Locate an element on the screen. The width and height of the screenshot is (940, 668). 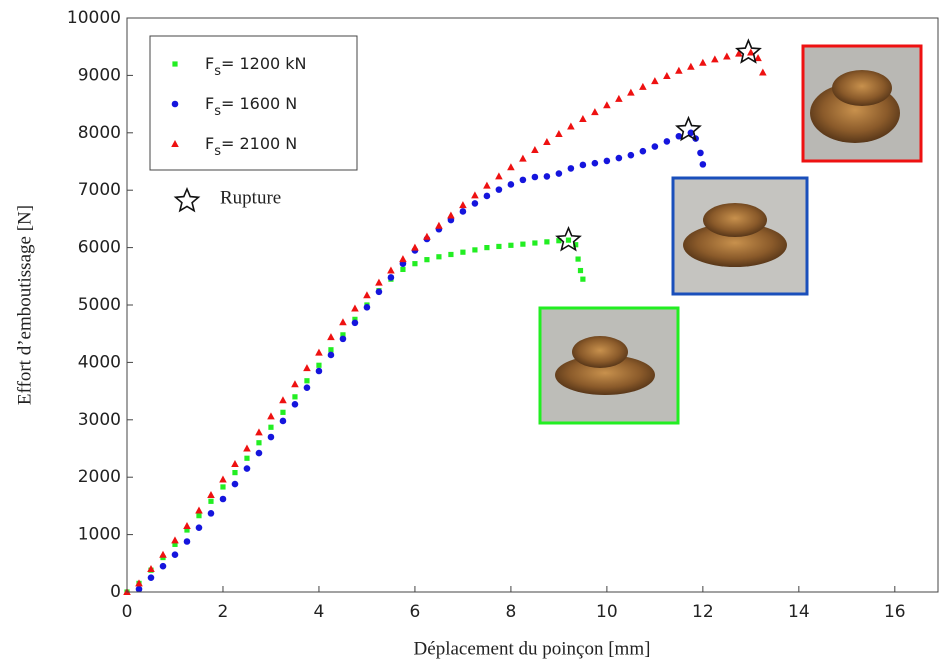
photo-red is located at coordinates (862, 103).